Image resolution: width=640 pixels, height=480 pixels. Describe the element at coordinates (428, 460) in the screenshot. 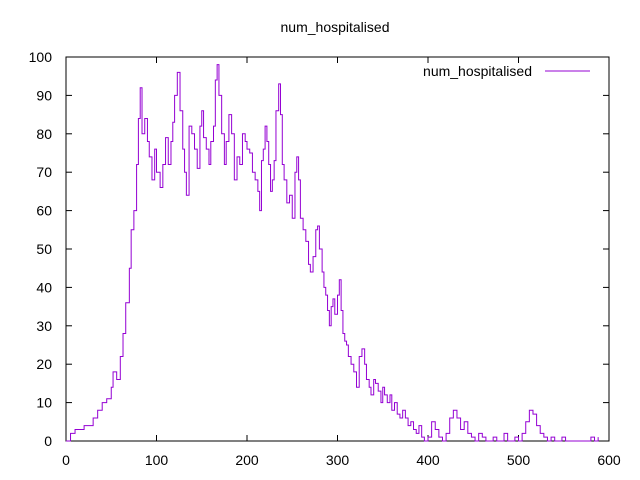

I see `x-tick-label: 400` at that location.